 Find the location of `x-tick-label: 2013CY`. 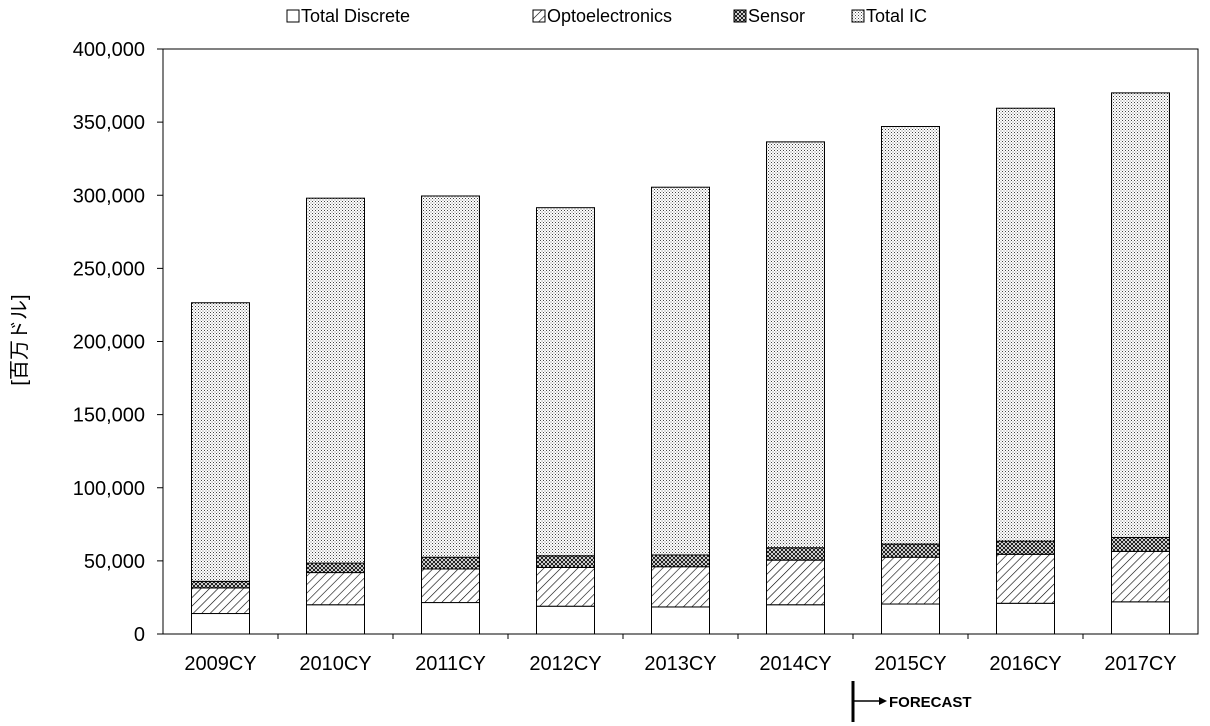

x-tick-label: 2013CY is located at coordinates (680, 664).